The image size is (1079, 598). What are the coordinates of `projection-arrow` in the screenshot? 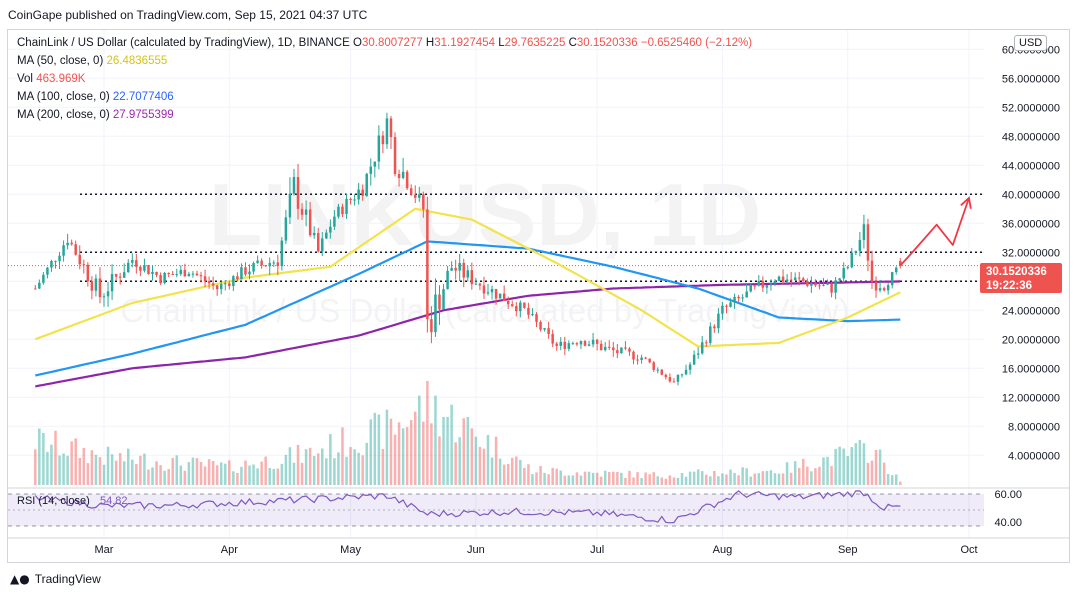 It's located at (935, 231).